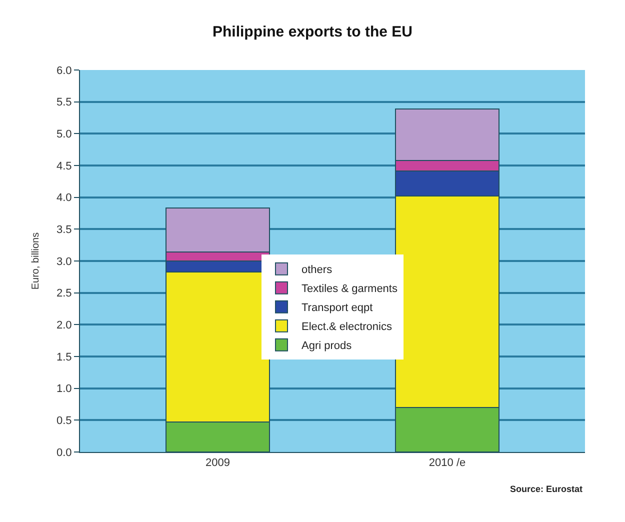 Image resolution: width=625 pixels, height=522 pixels. What do you see at coordinates (64, 166) in the screenshot?
I see `y-tick-label: 4.5` at bounding box center [64, 166].